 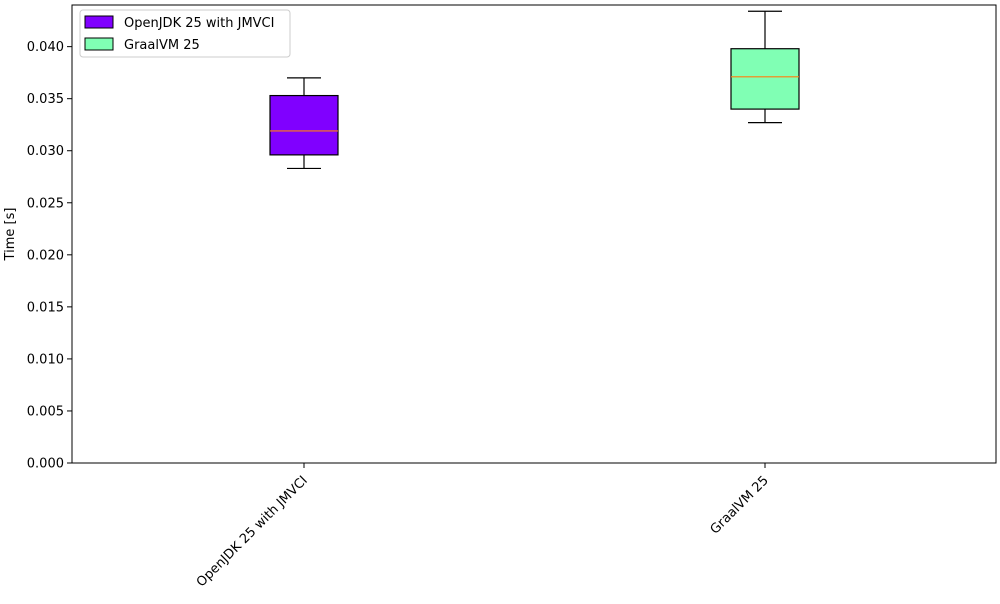 I want to click on x-tick-label: OpenJDK 25 with JMVCI, so click(x=252, y=531).